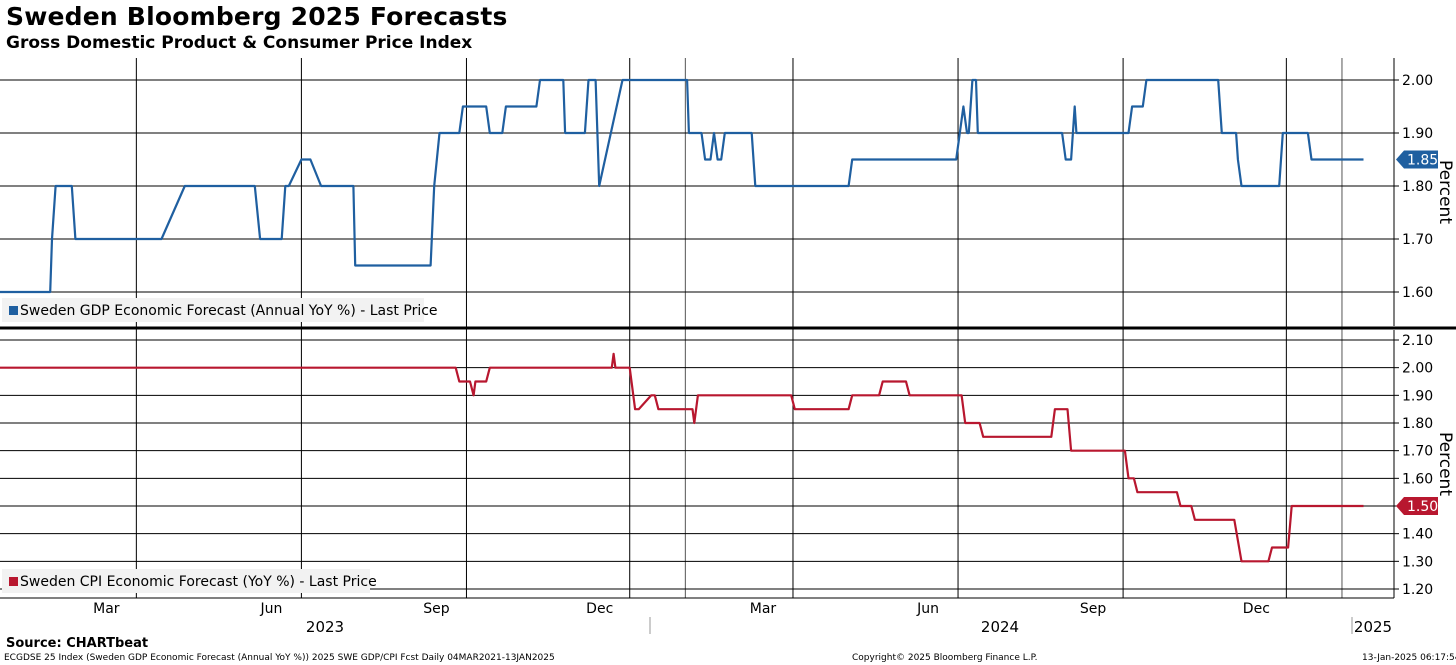 The image size is (1456, 665). I want to click on gdp-y-tick-label-1: 1.70, so click(1417, 240).